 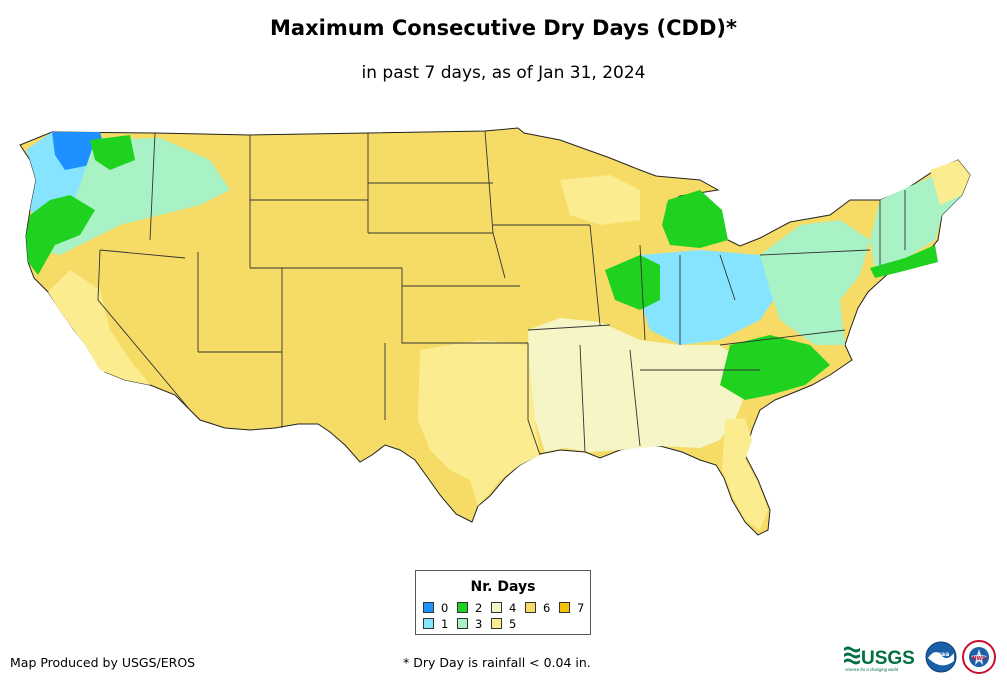 What do you see at coordinates (950, 182) in the screenshot?
I see `zone-5-maine` at bounding box center [950, 182].